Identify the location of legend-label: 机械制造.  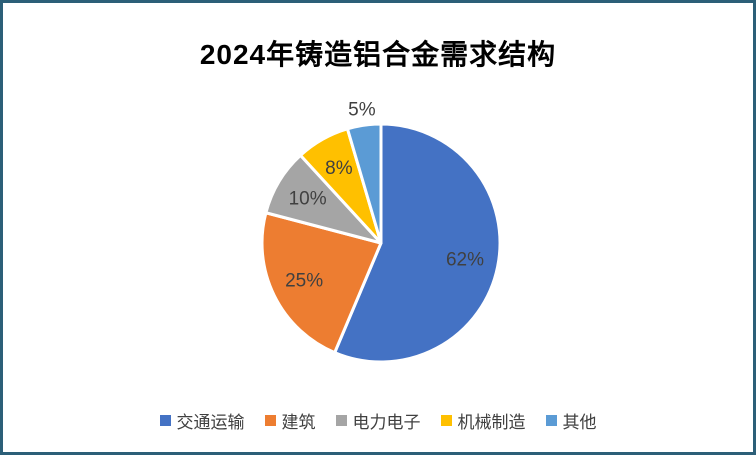
(491, 422).